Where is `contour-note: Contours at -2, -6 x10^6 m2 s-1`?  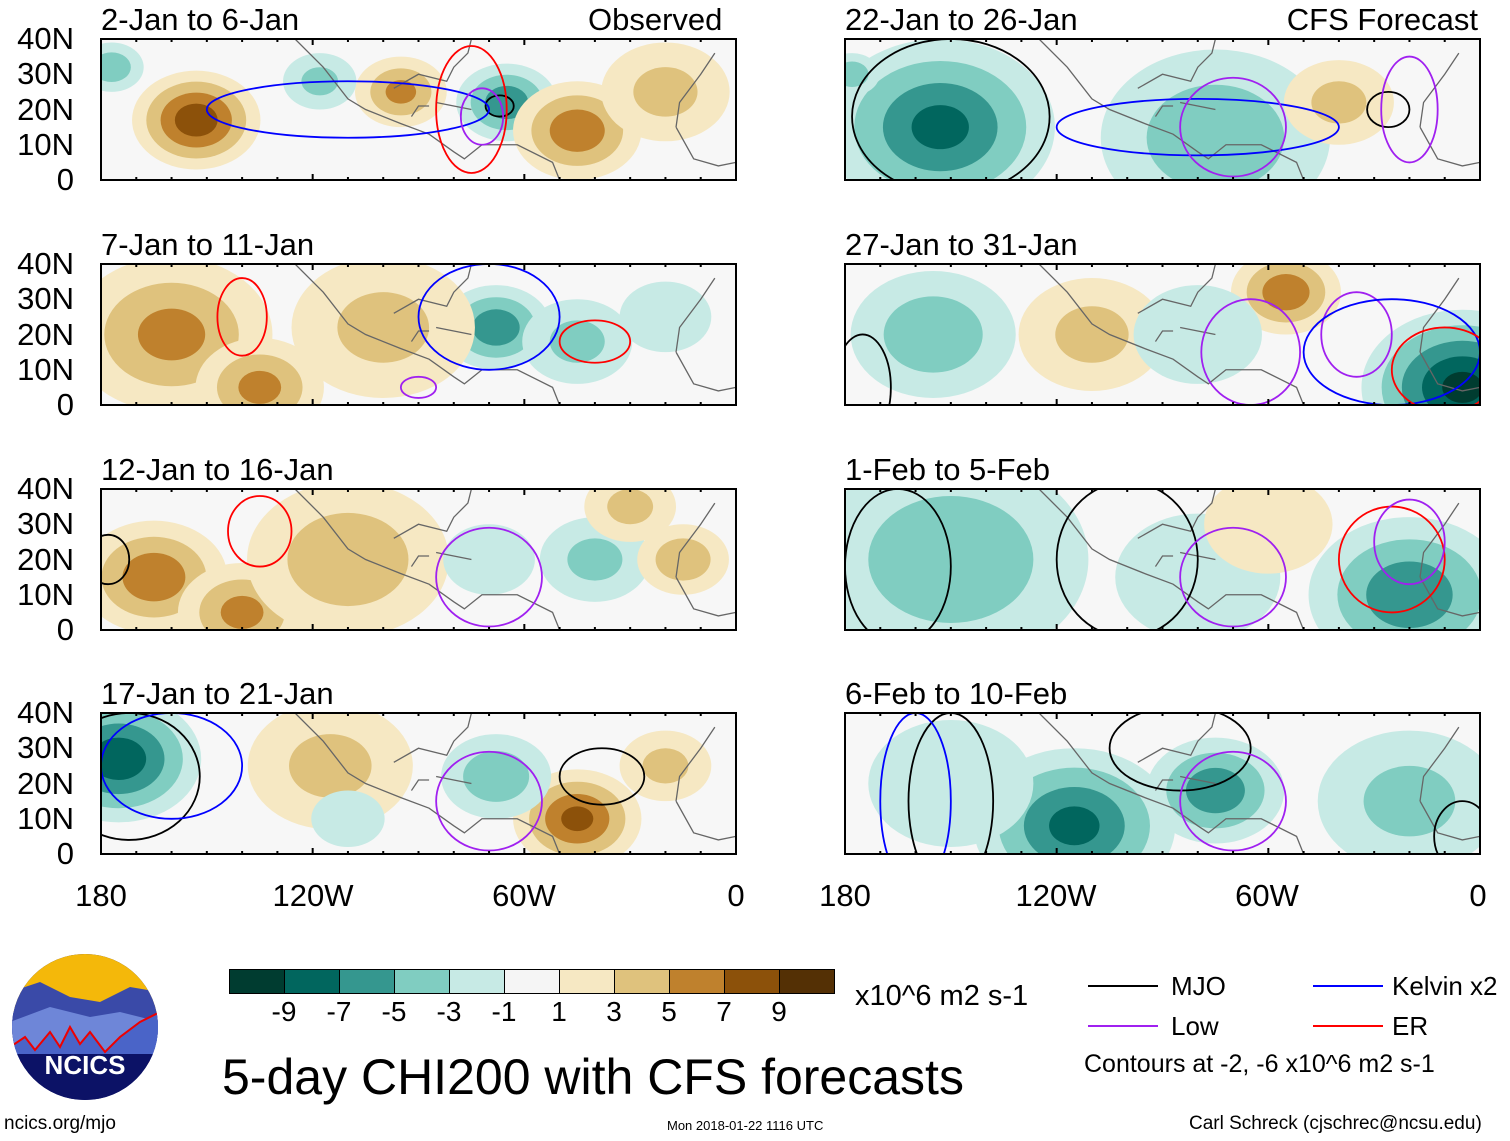
contour-note: Contours at -2, -6 x10^6 m2 s-1 is located at coordinates (1259, 1064).